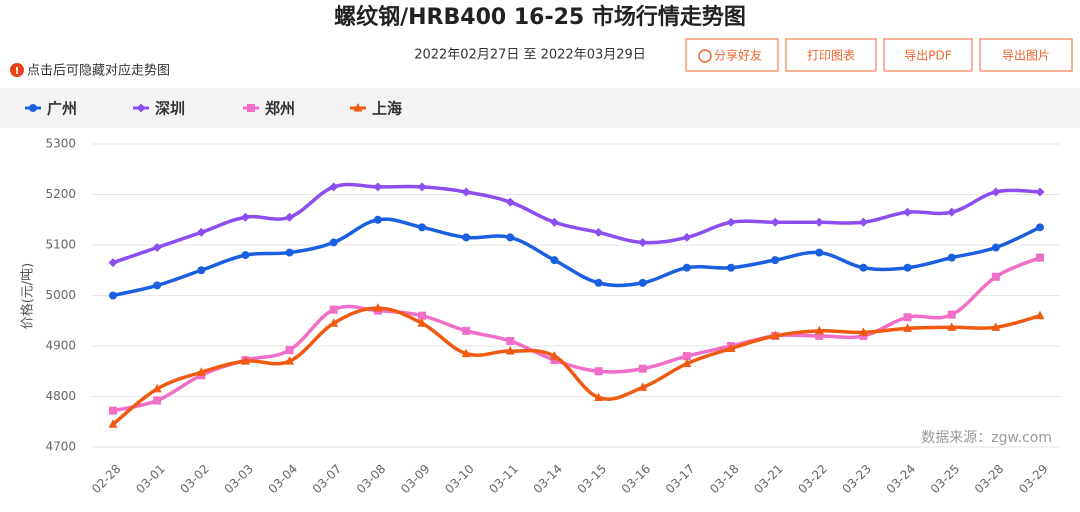  Describe the element at coordinates (738, 55) in the screenshot. I see `button-label: 分享好友` at that location.